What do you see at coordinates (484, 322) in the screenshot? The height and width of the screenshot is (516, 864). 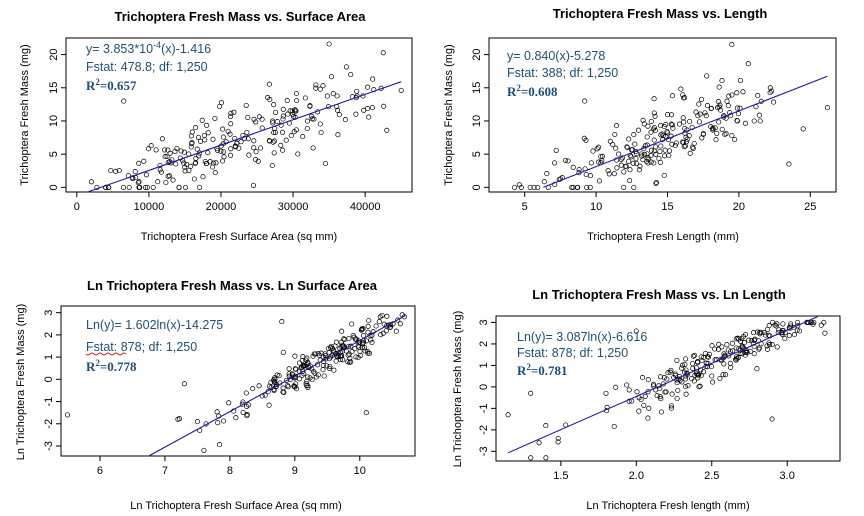 I see `y-tick-label: 3` at bounding box center [484, 322].